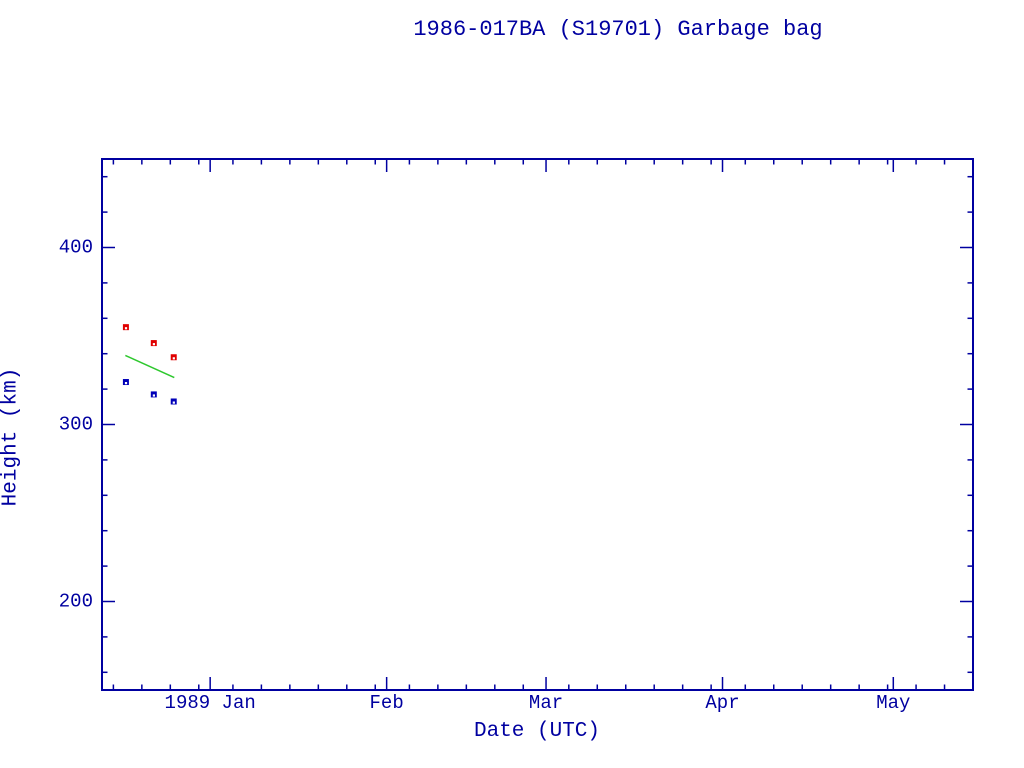  I want to click on y-tick-label: 300, so click(75, 424).